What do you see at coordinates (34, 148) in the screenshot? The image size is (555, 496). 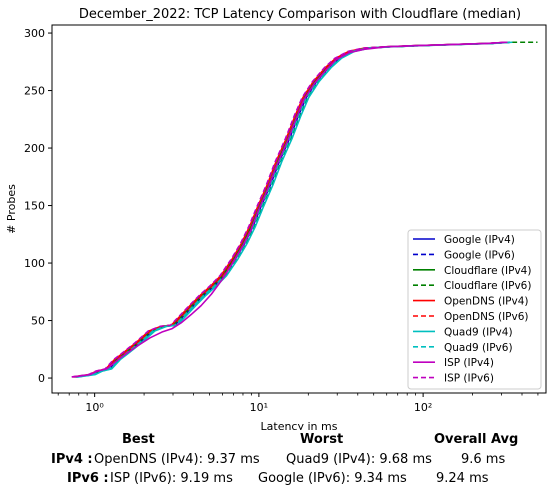 I see `y-tick-label: 200` at bounding box center [34, 148].